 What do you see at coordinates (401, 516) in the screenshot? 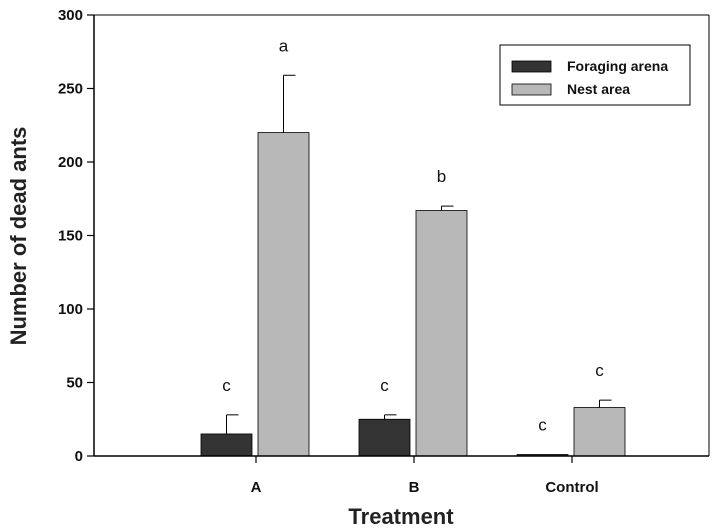
I see `x-axis-title: Treatment` at bounding box center [401, 516].